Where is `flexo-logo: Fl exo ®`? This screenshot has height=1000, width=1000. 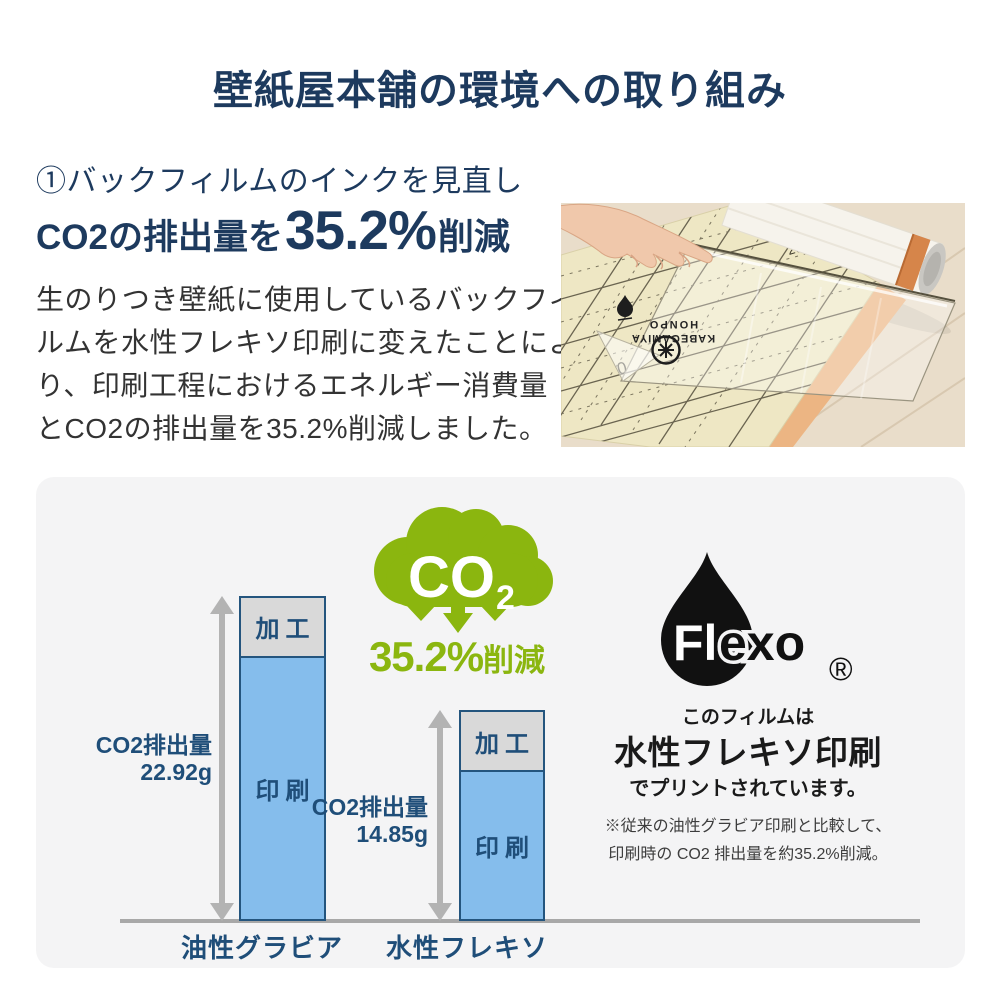 flexo-logo: Fl exo ® is located at coordinates (757, 619).